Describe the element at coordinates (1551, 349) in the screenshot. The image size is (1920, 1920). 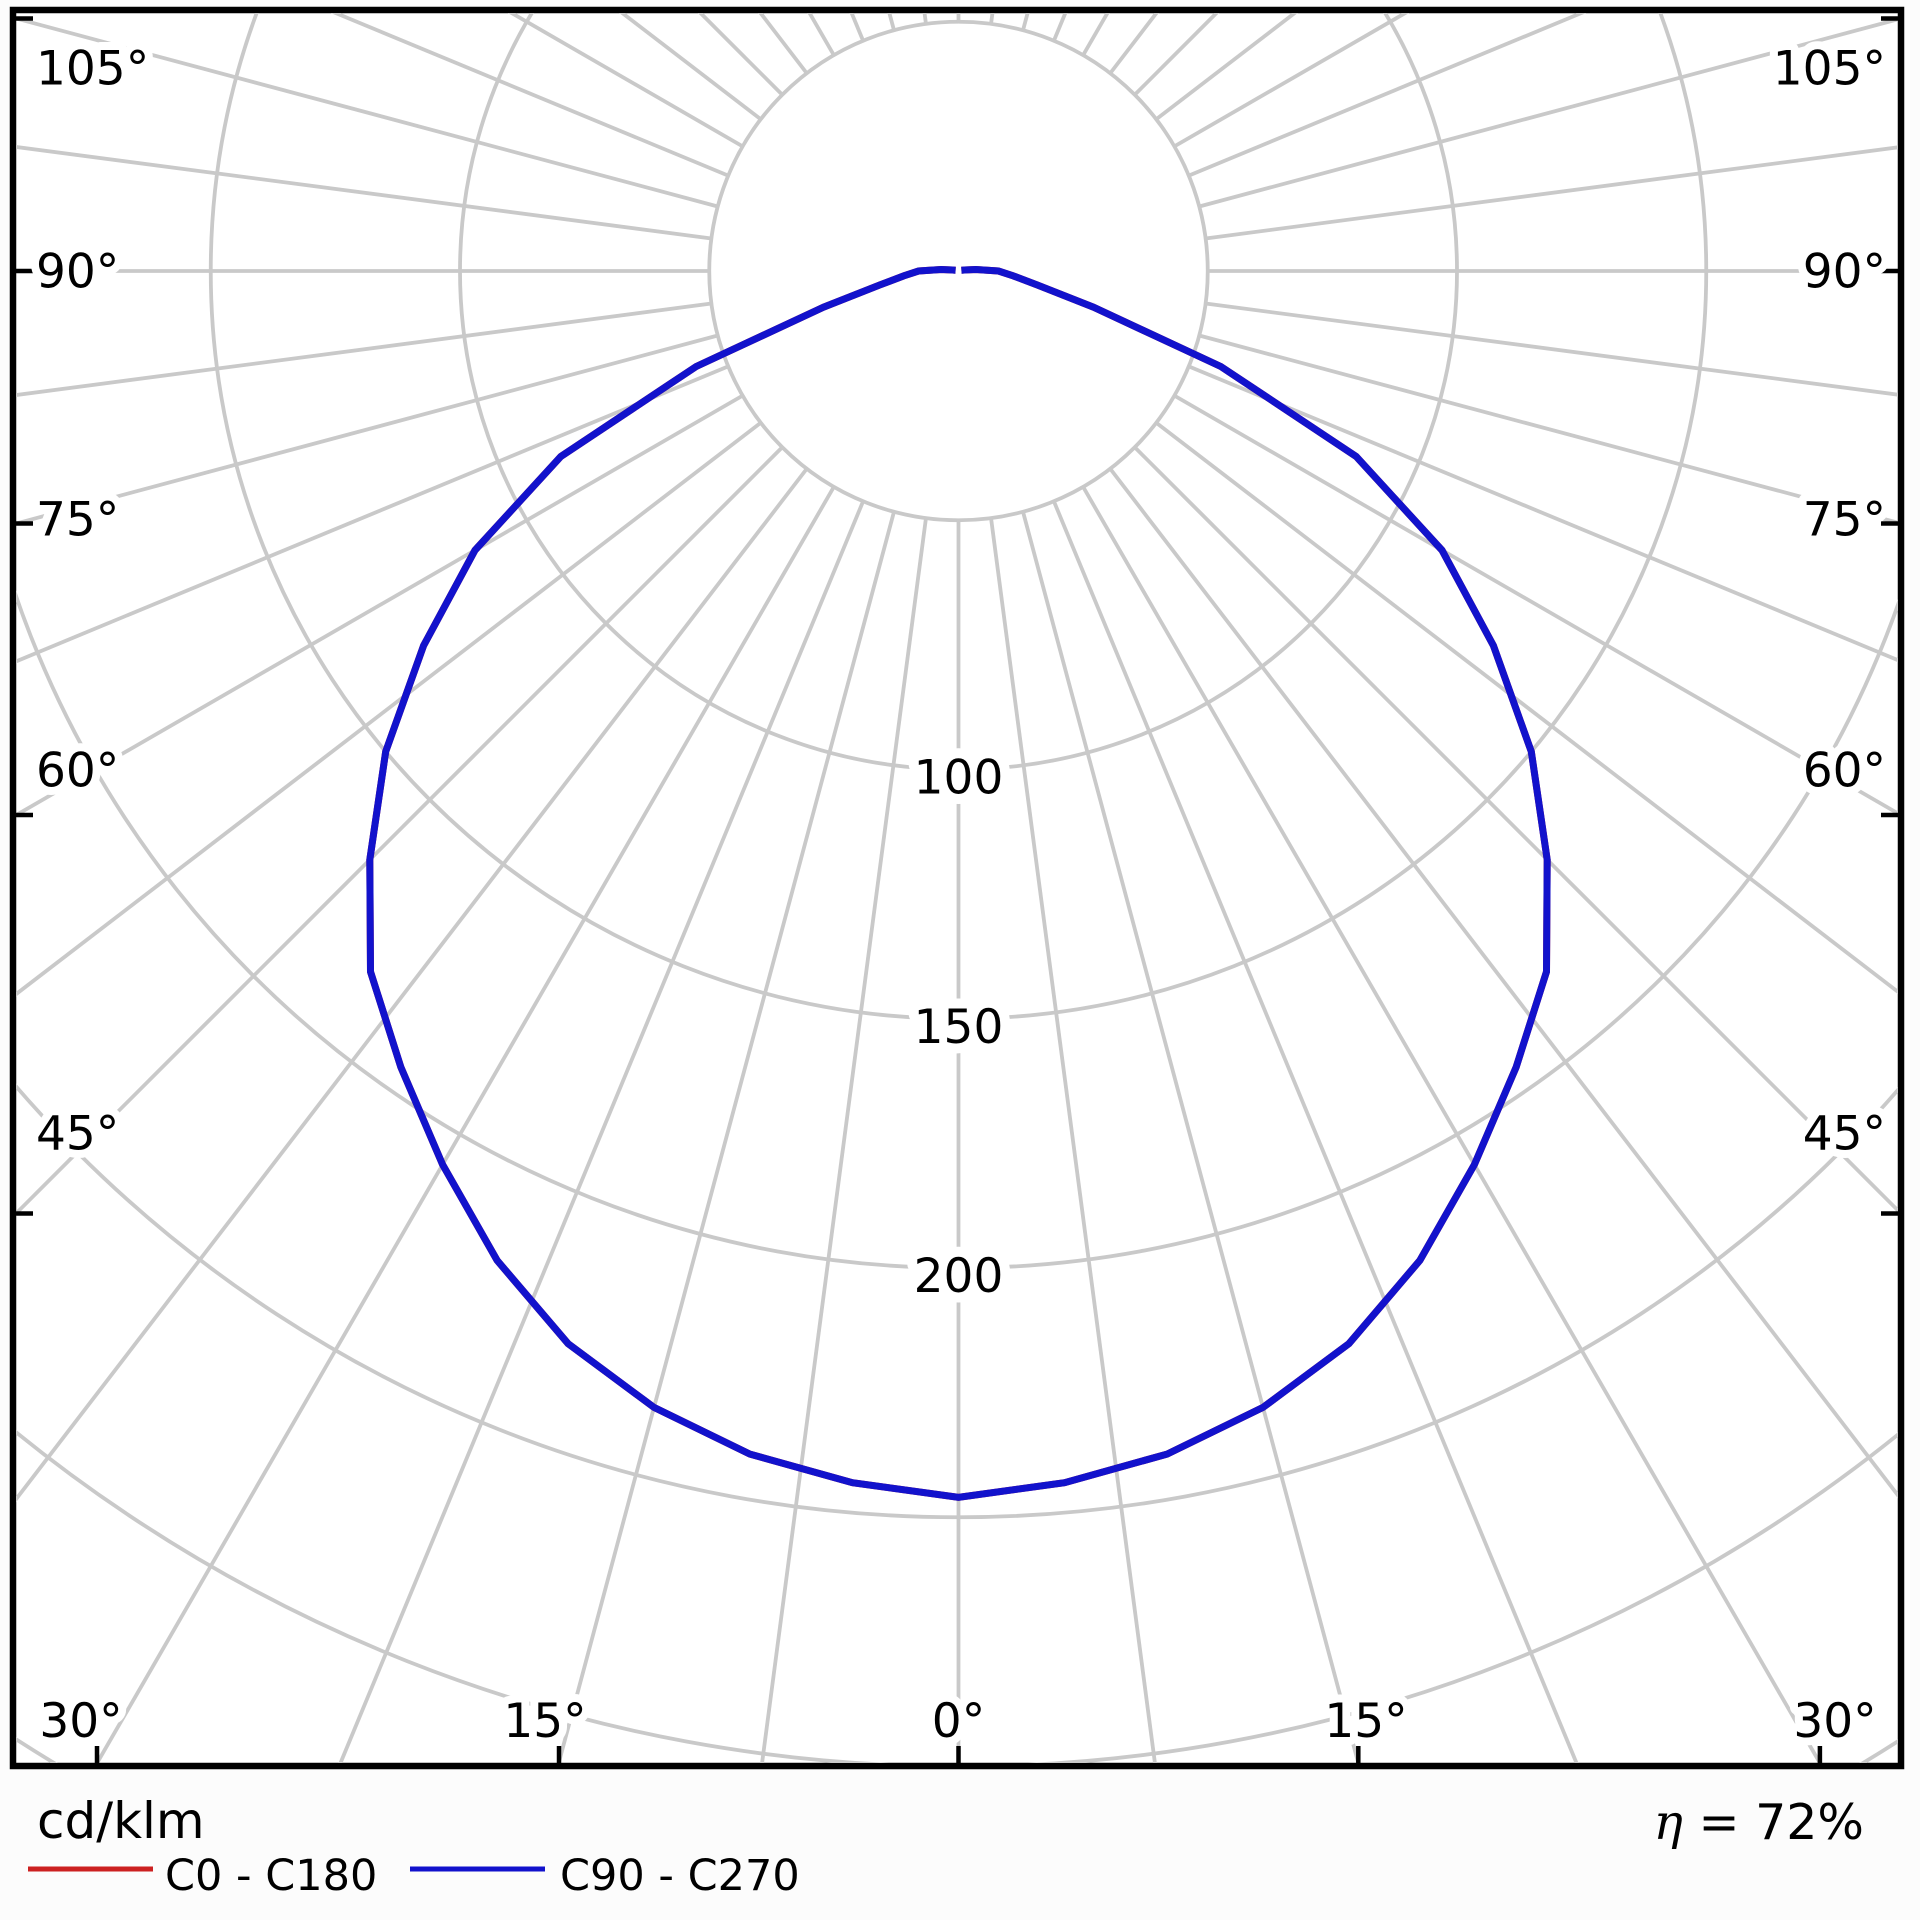
I see `radial-gridline-82.5` at that location.